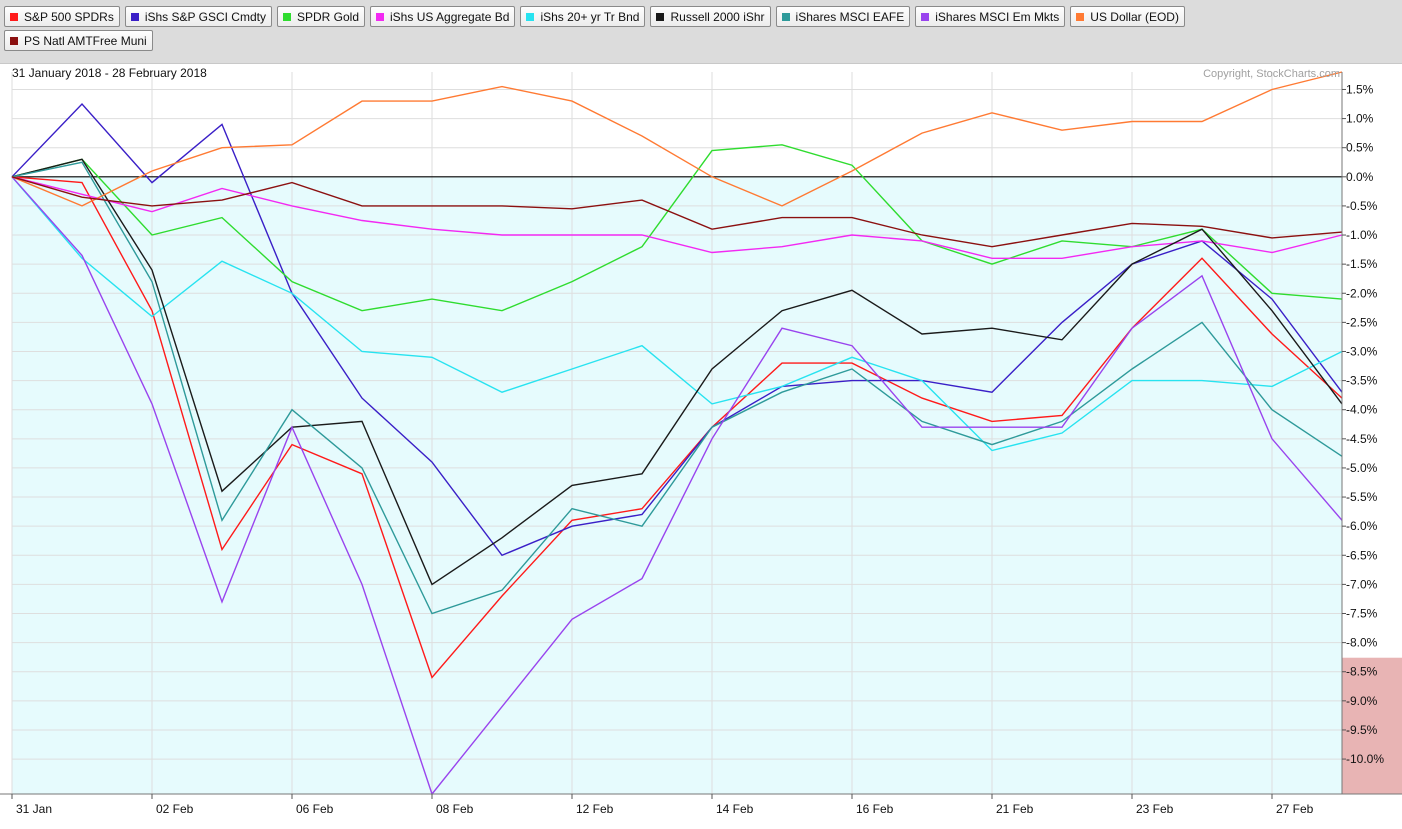 The image size is (1402, 829). I want to click on y-tick-label: -7.0%, so click(1362, 584).